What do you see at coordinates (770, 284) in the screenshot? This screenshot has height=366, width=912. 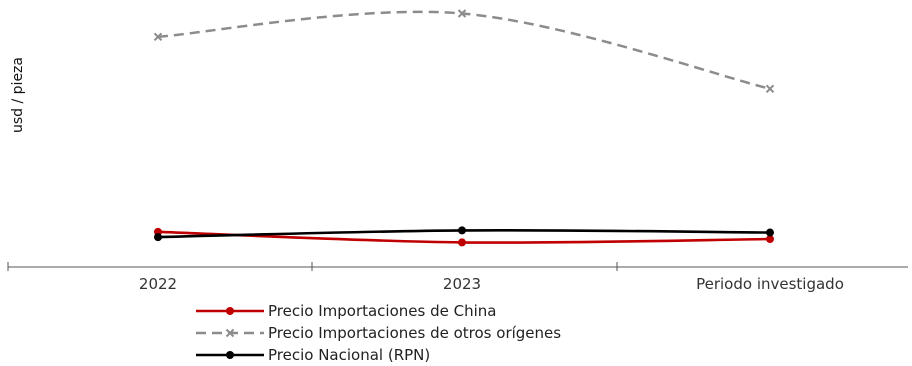 I see `x-tick-label: Periodo investigado` at bounding box center [770, 284].